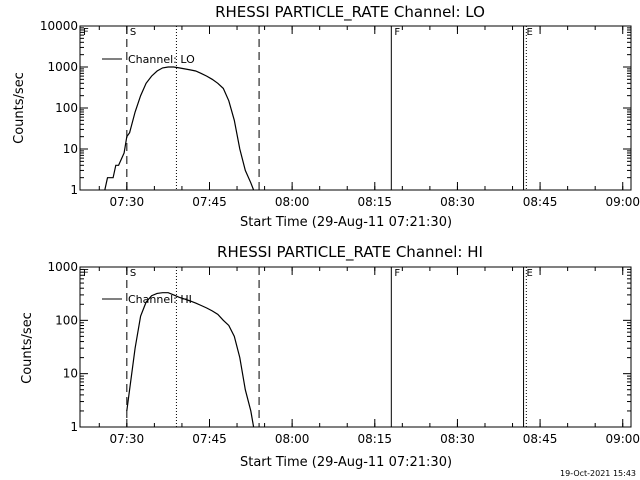 The width and height of the screenshot is (640, 480). What do you see at coordinates (160, 299) in the screenshot?
I see `legend-label: Channel: HI` at bounding box center [160, 299].